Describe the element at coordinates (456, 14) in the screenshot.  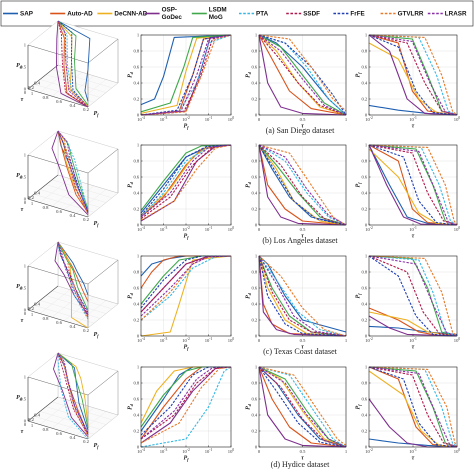
I see `legend-label: LRASR` at that location.